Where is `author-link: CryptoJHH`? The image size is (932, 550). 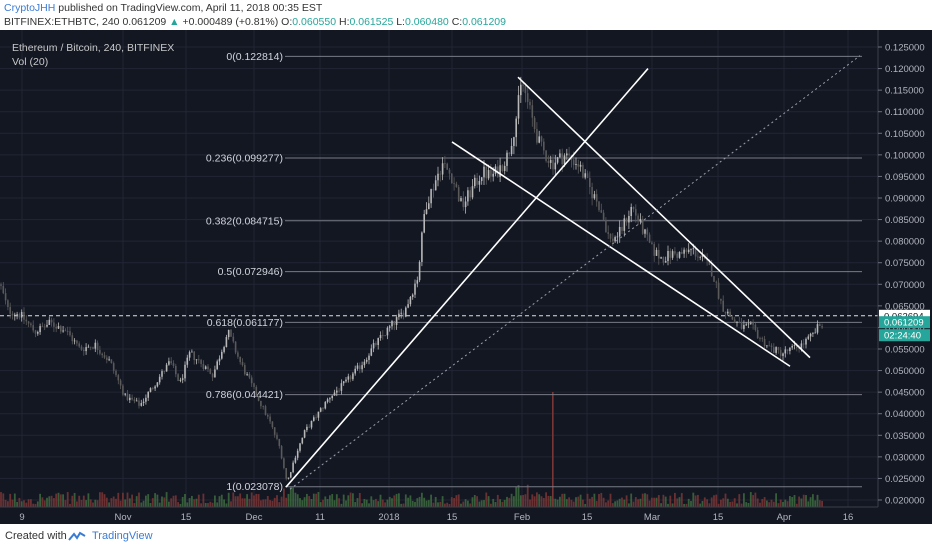 author-link: CryptoJHH is located at coordinates (30, 8).